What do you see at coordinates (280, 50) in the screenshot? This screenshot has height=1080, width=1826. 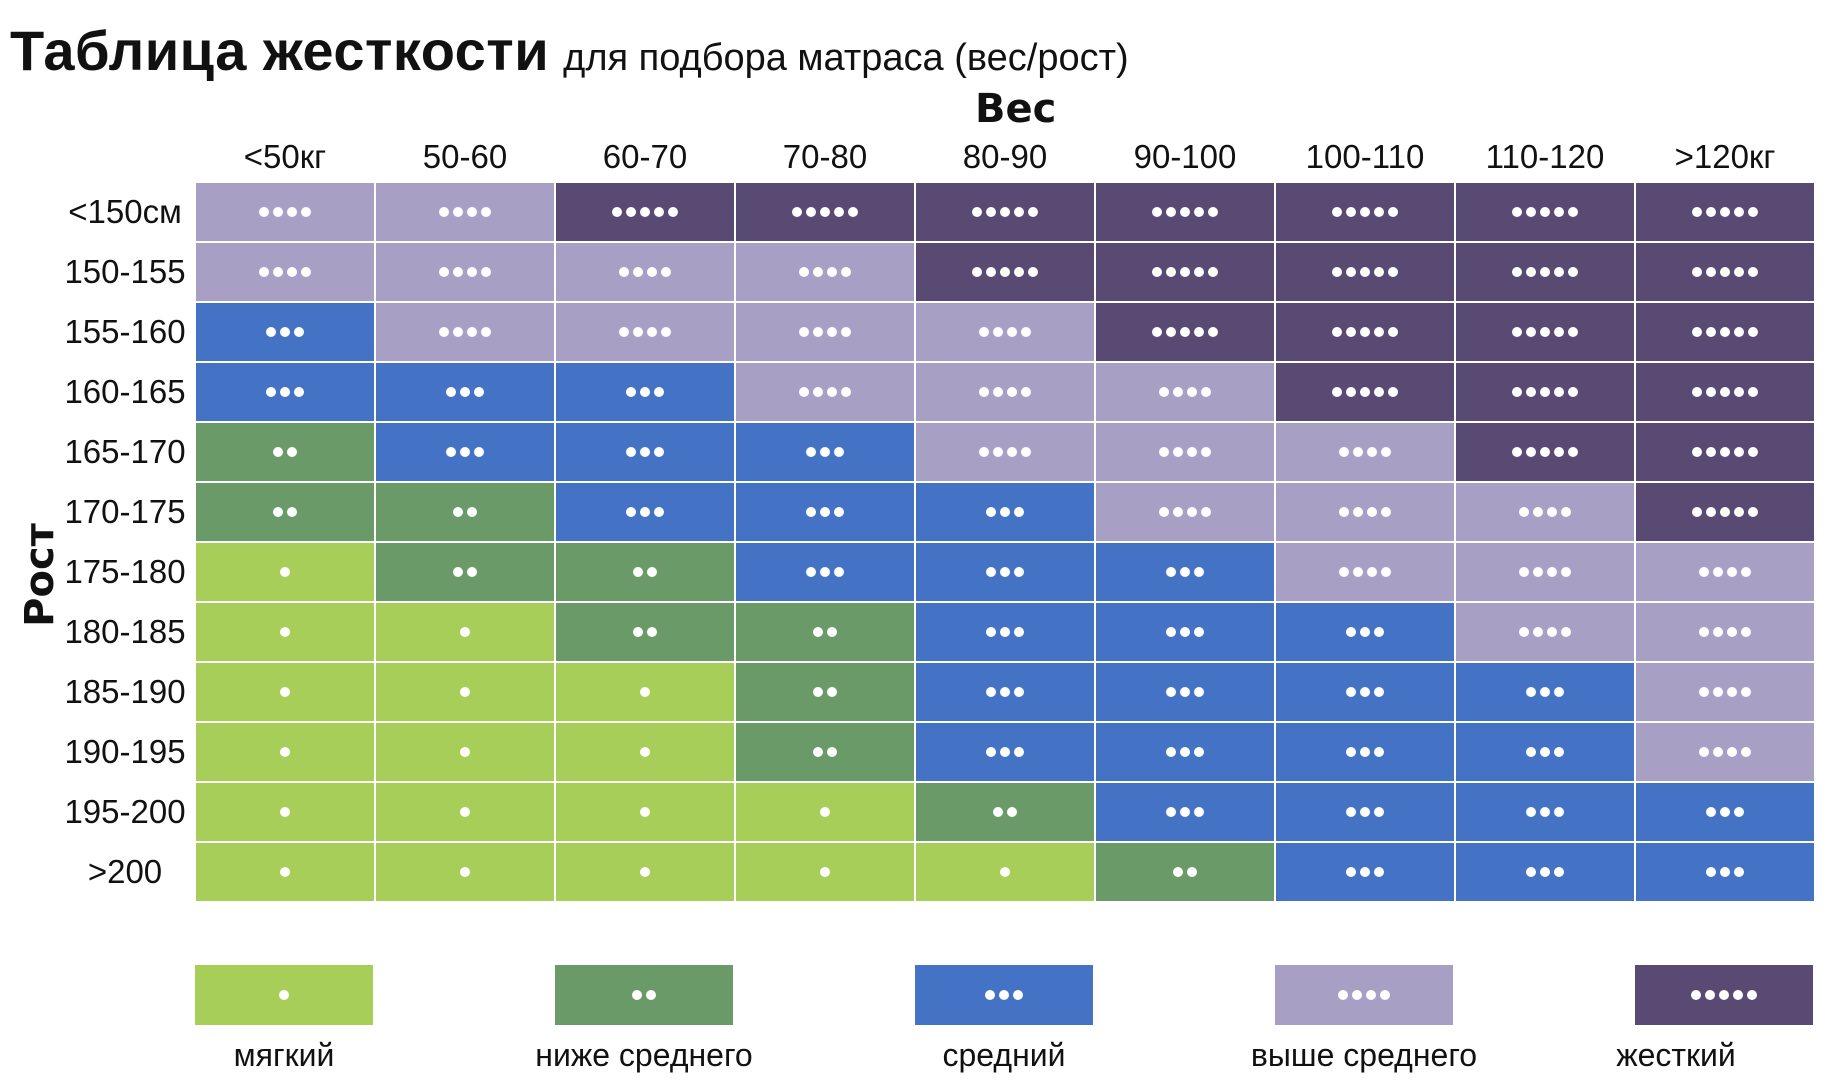 I see `chart-title-main: Таблица жесткости` at bounding box center [280, 50].